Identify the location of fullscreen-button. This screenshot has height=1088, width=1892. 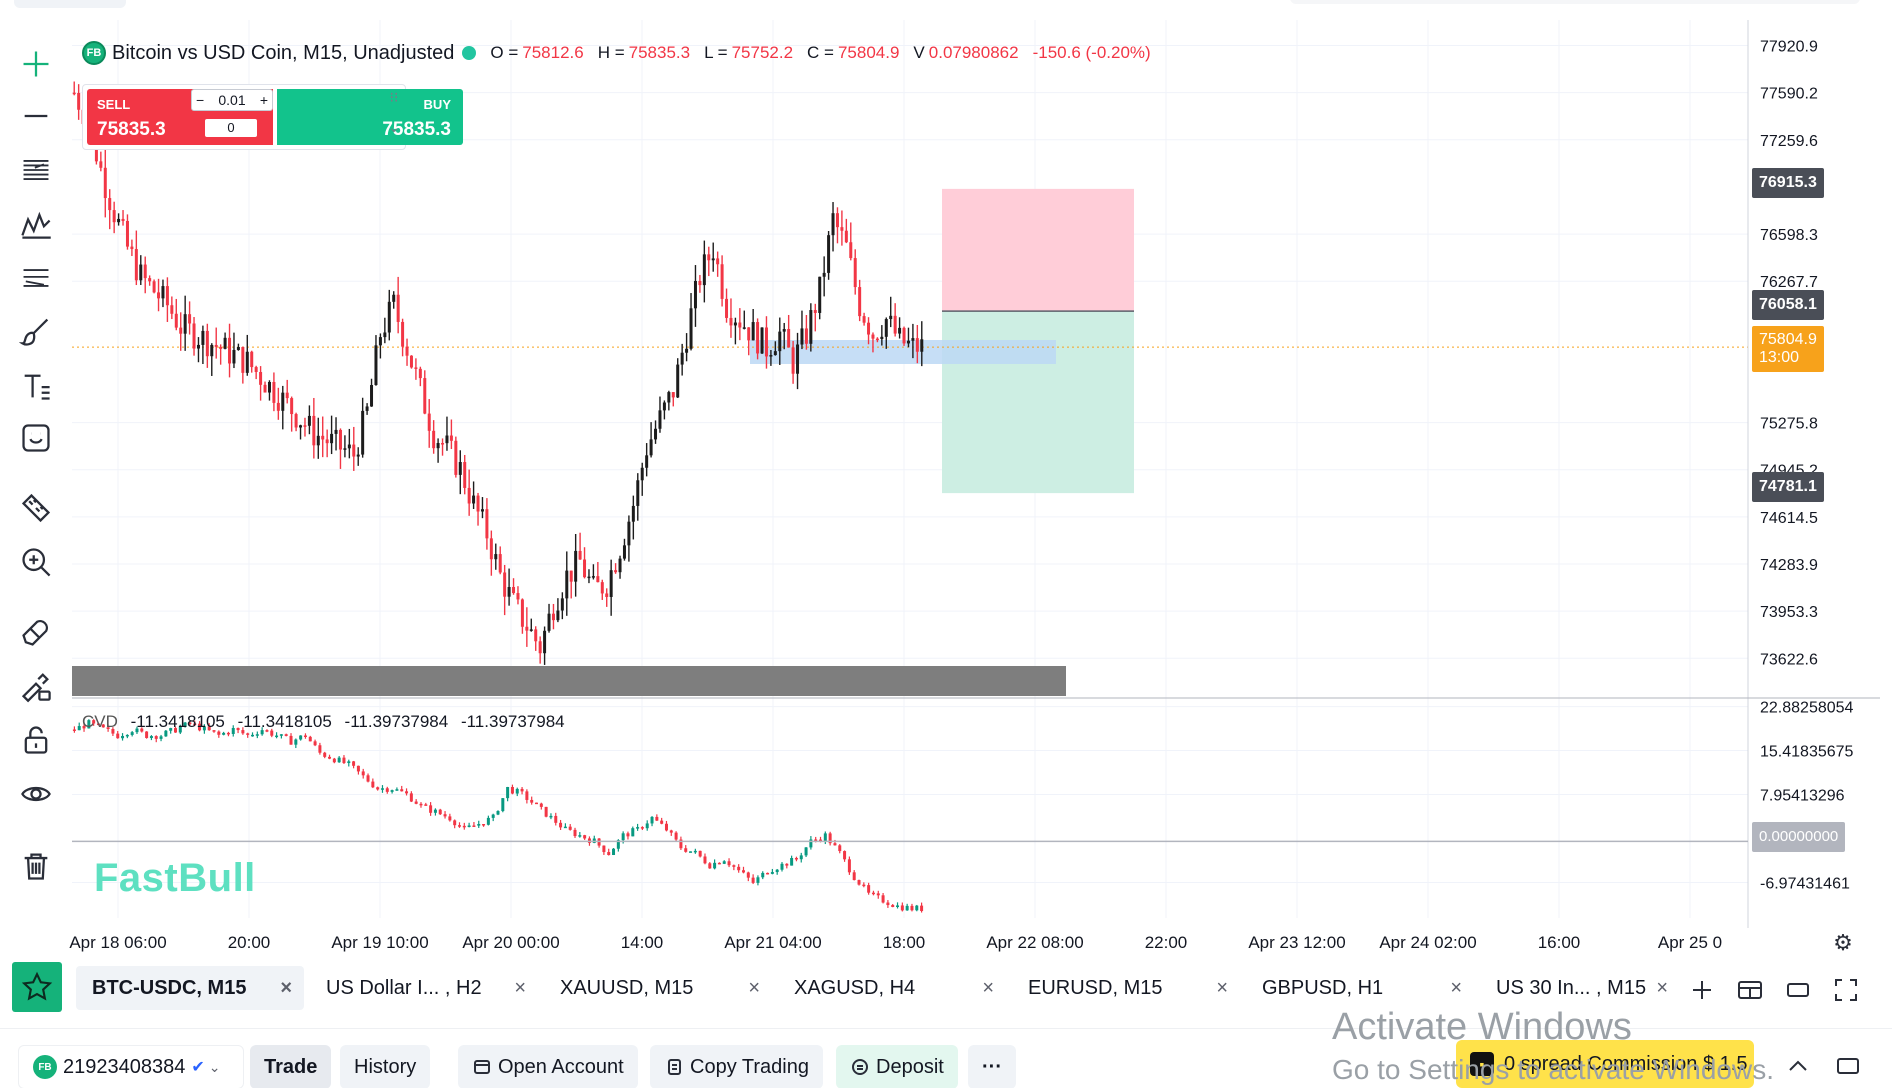
(1846, 990).